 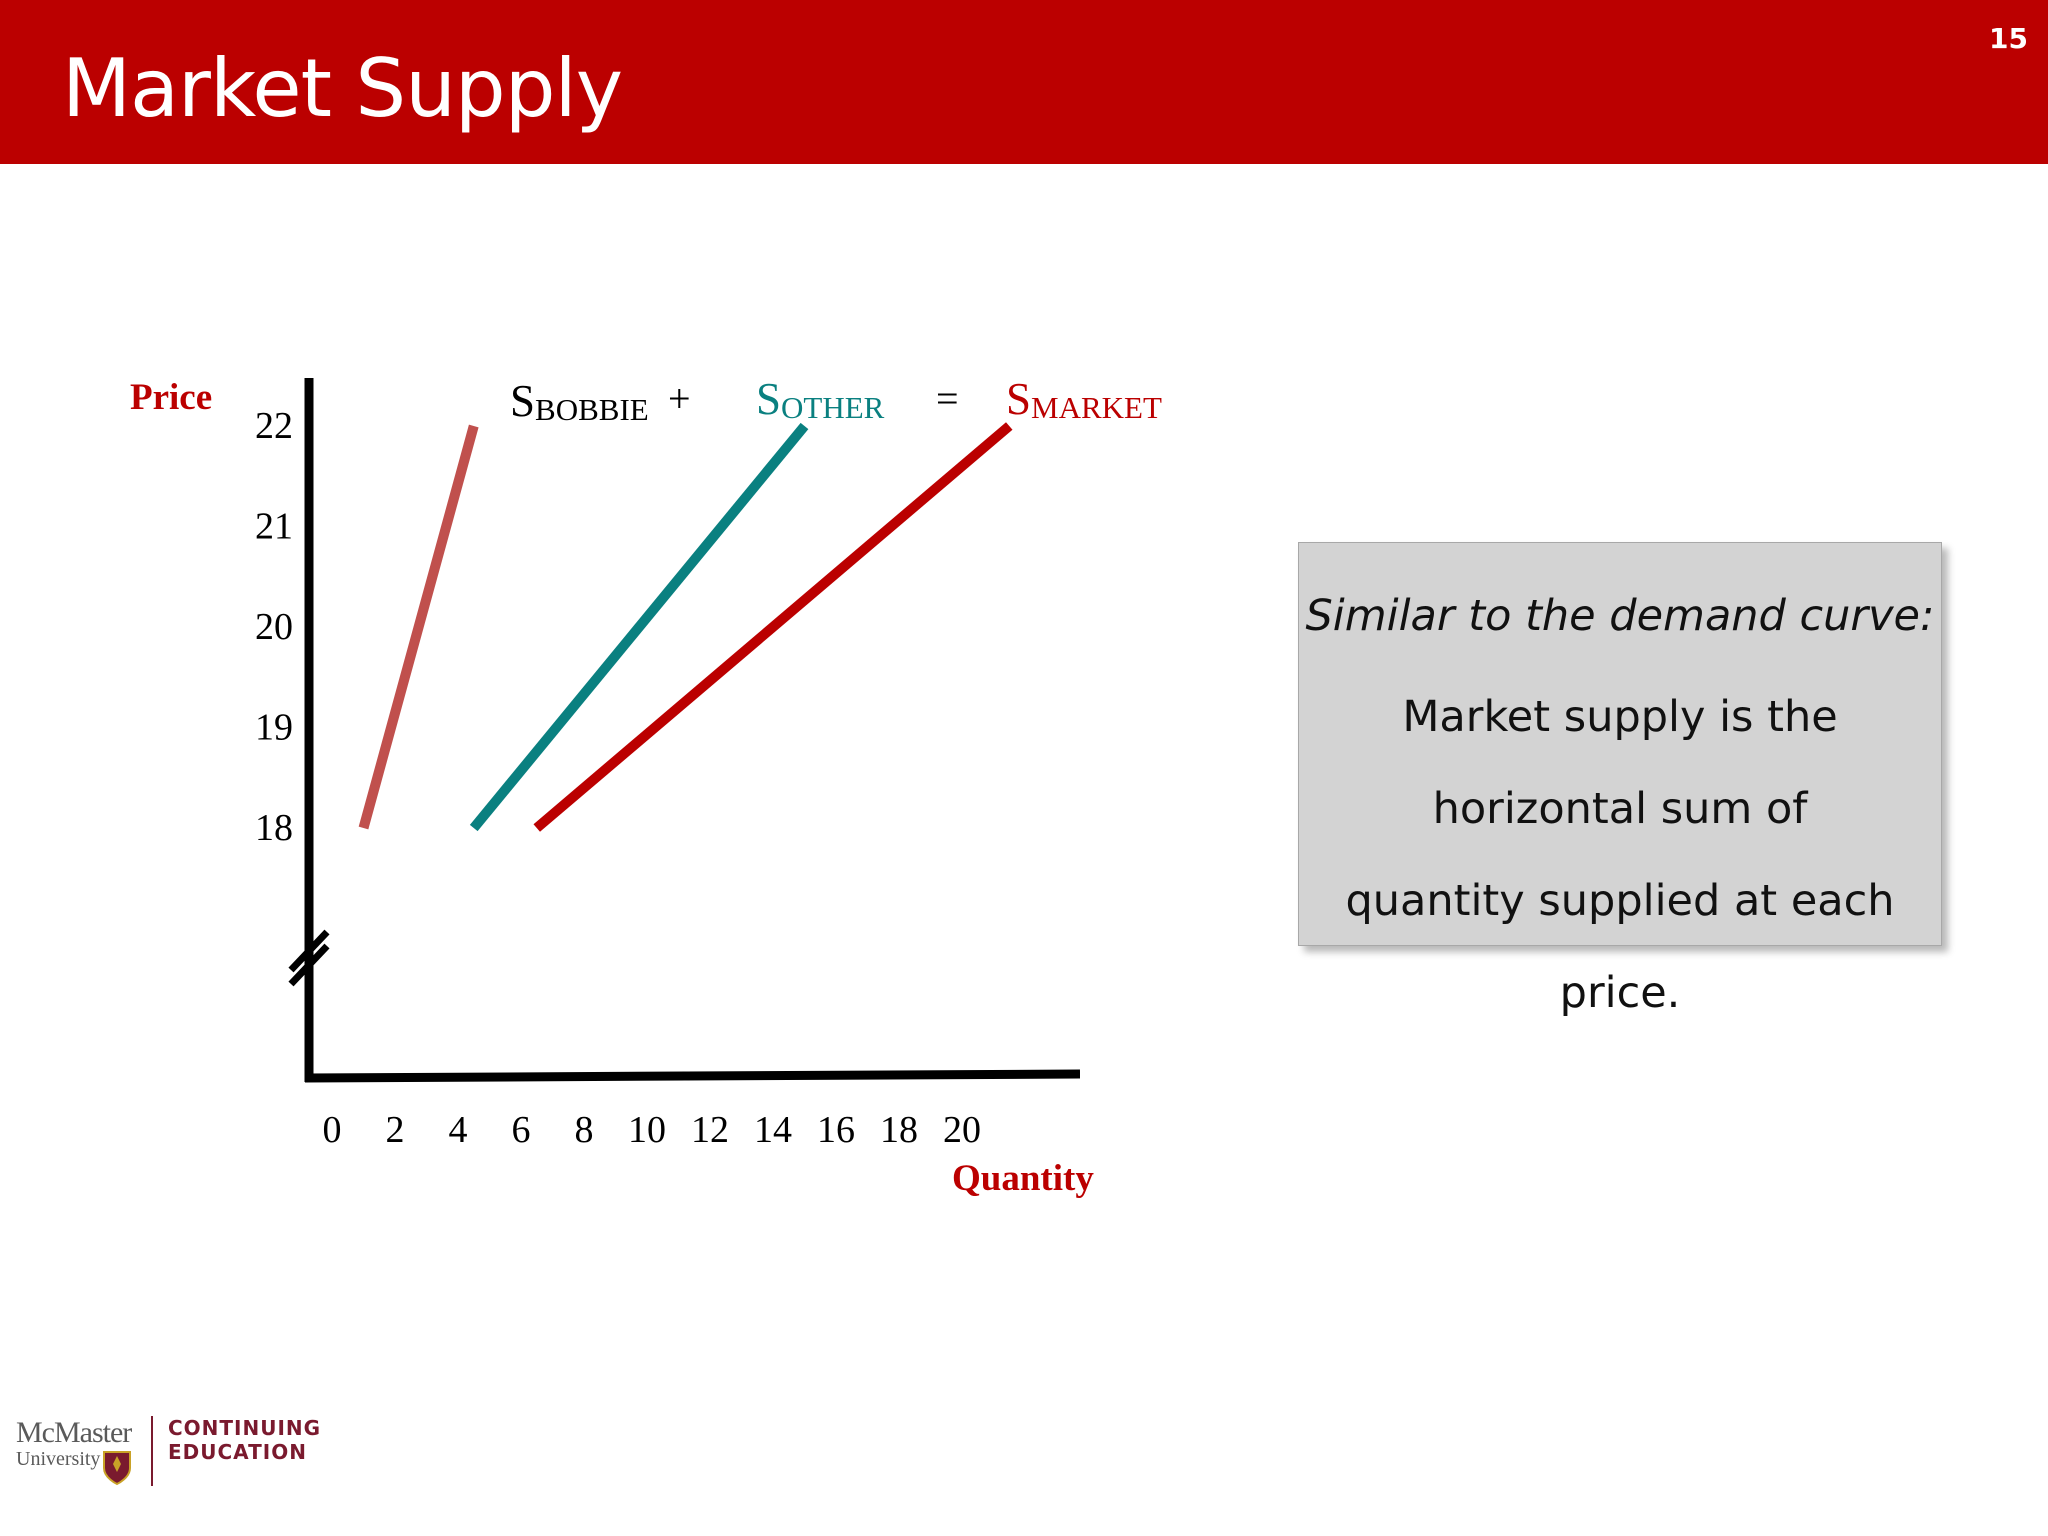 What do you see at coordinates (58, 1459) in the screenshot?
I see `logo-university: University` at bounding box center [58, 1459].